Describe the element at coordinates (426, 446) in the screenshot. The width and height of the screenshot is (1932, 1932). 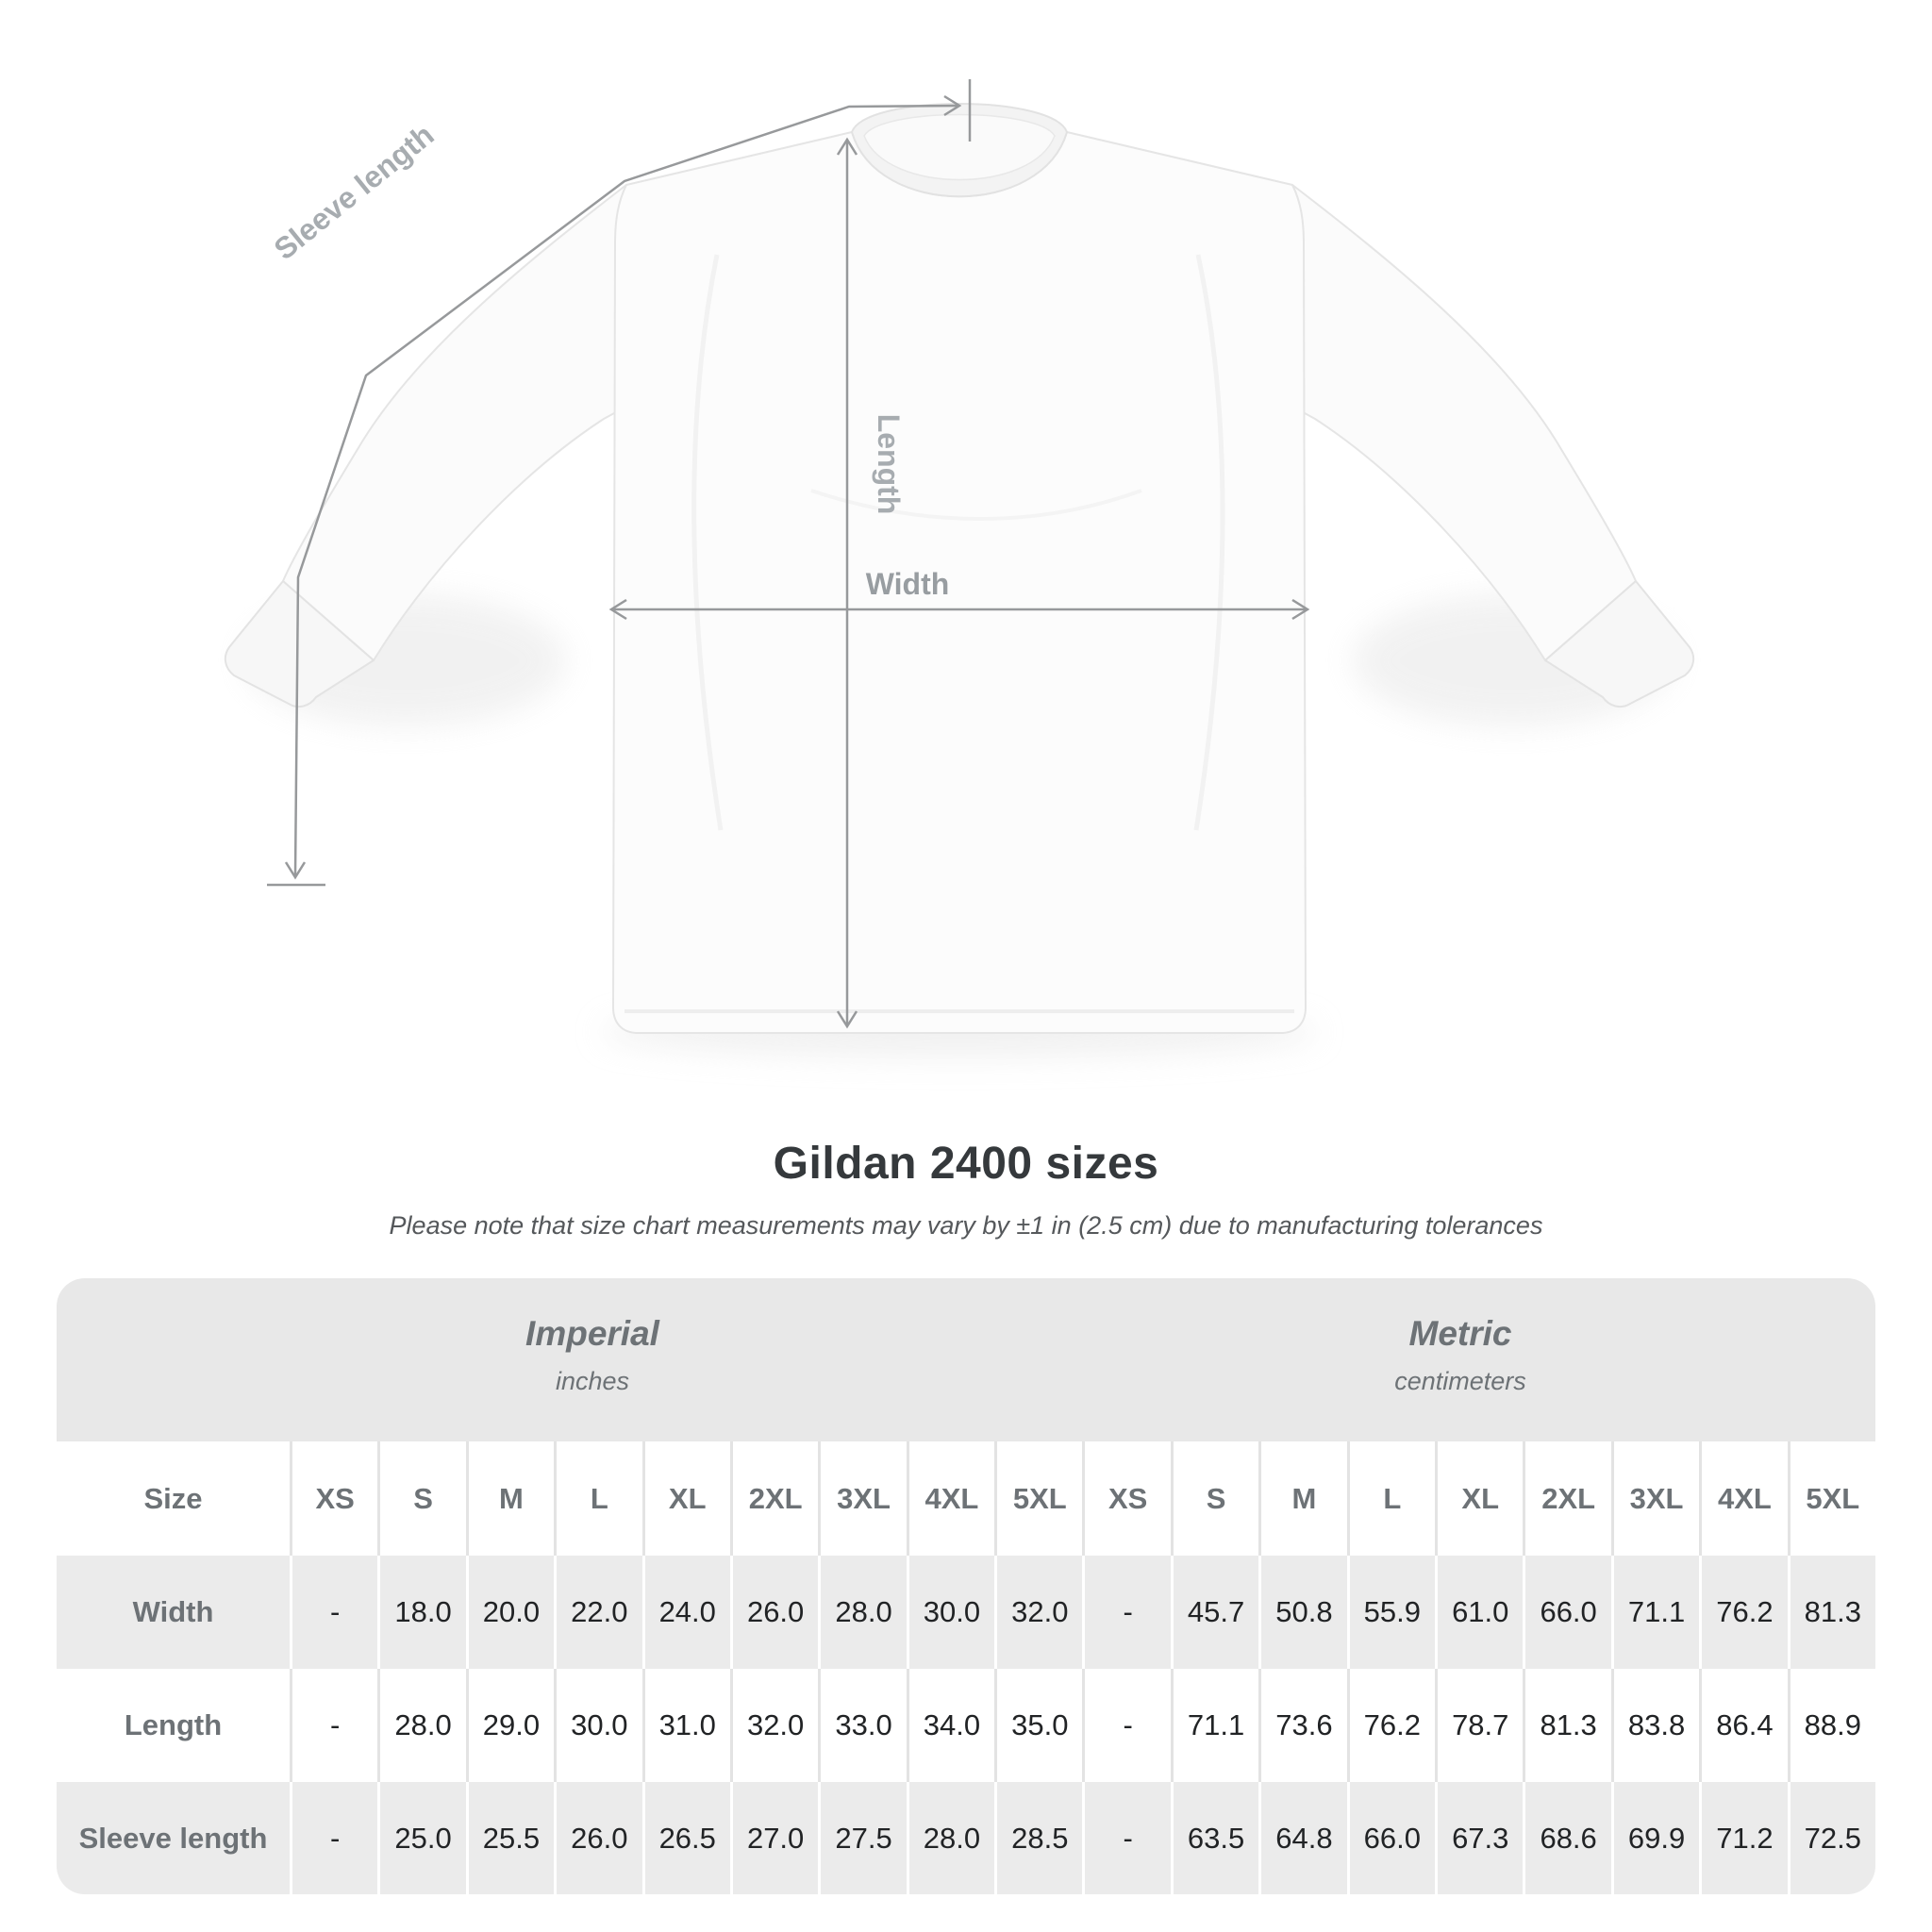
I see `shirt-left-sleeve` at that location.